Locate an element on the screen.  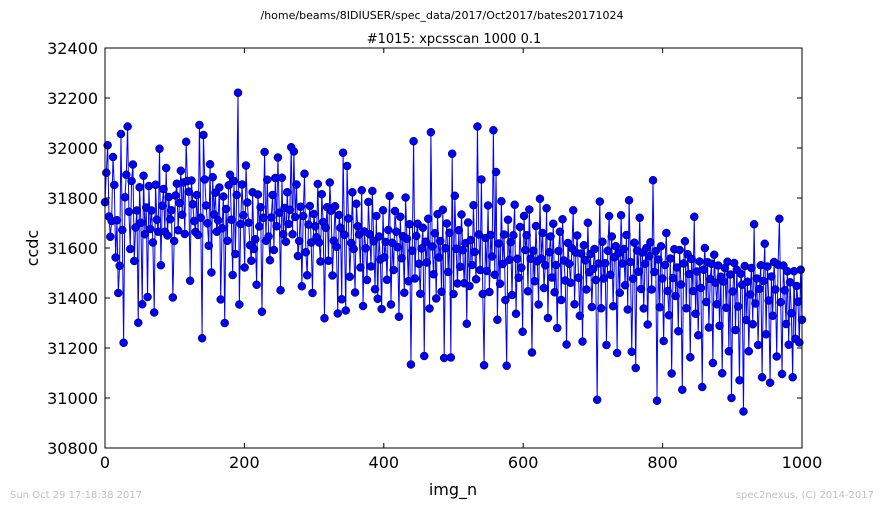
y-tick-label: 32000 is located at coordinates (72, 148).